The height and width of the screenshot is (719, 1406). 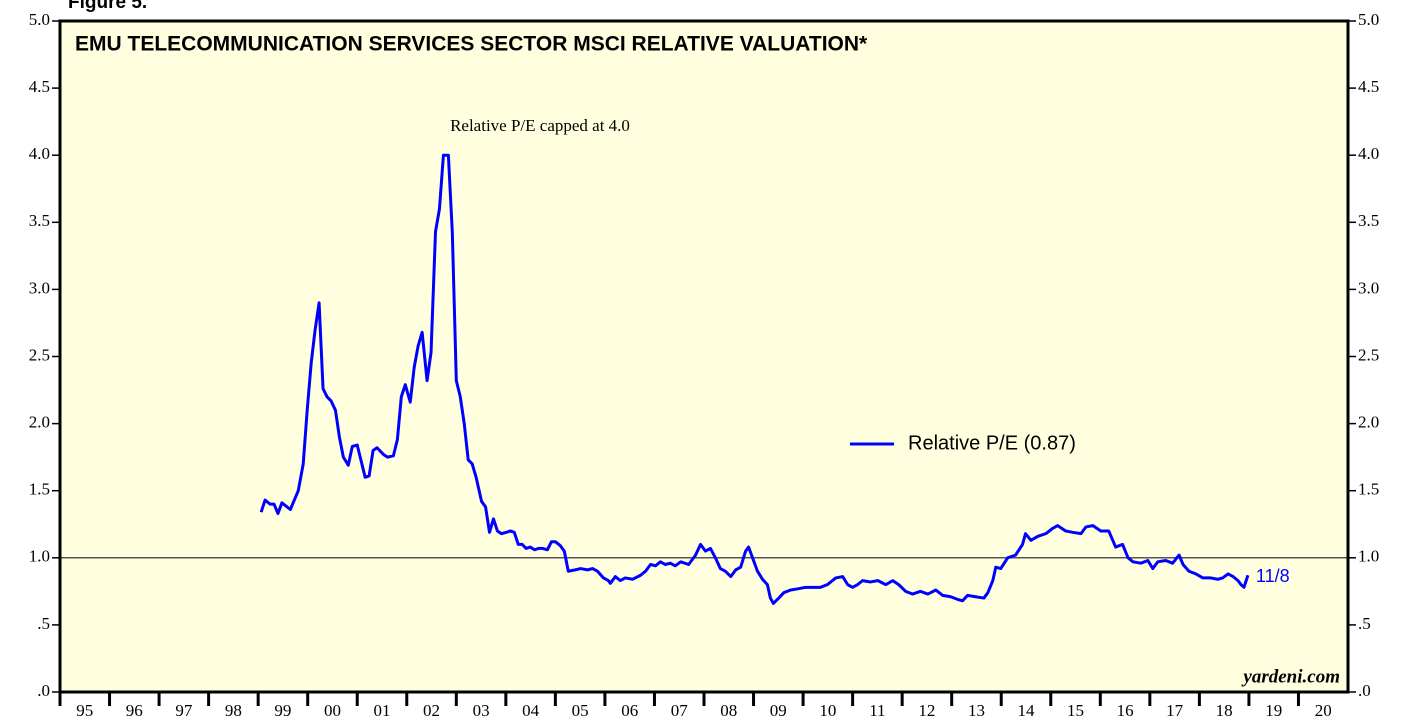 What do you see at coordinates (1273, 576) in the screenshot?
I see `end-label: 11/8` at bounding box center [1273, 576].